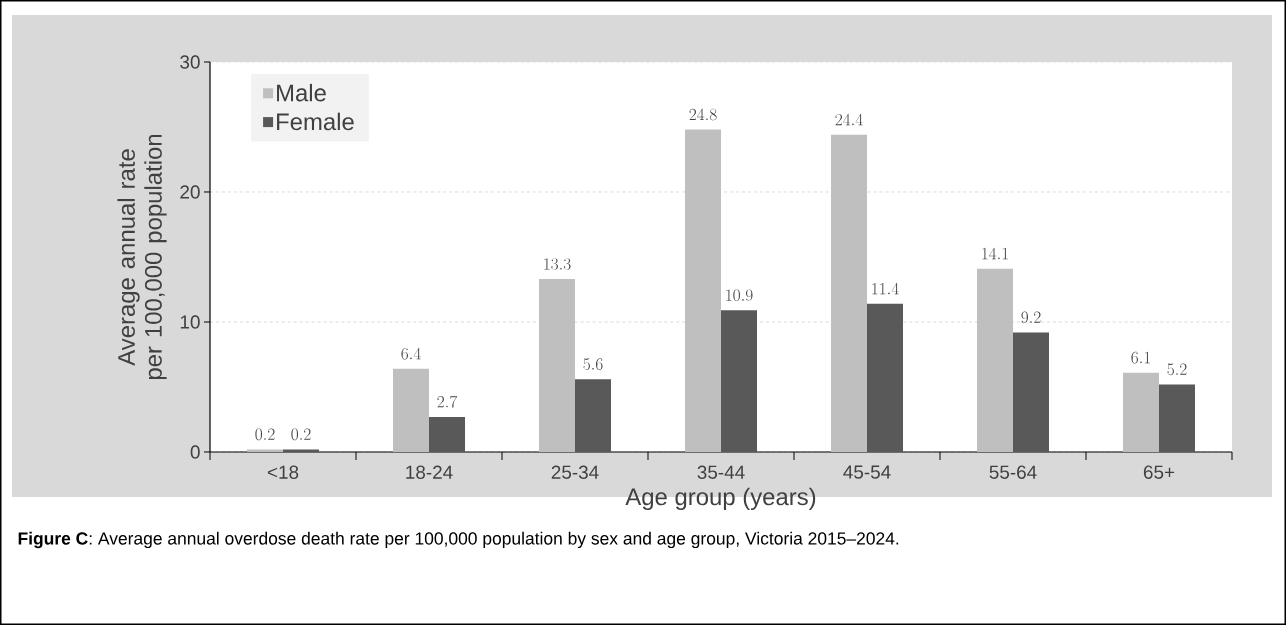 This screenshot has height=625, width=1286. Describe the element at coordinates (411, 353) in the screenshot. I see `data-label: 6.4` at that location.